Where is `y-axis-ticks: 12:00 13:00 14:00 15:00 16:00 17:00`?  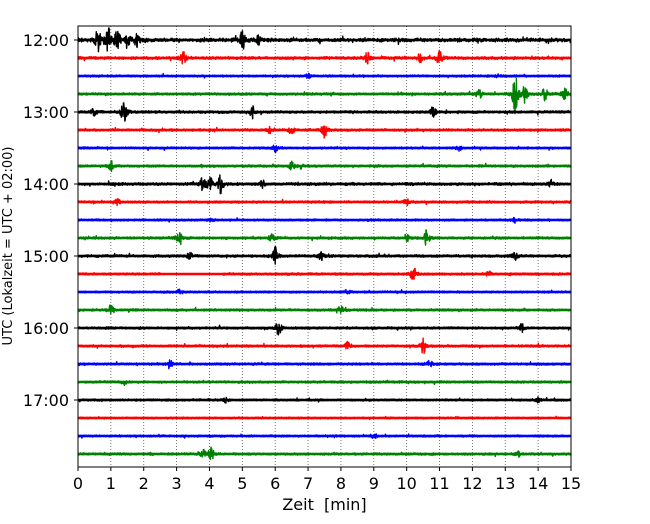 y-axis-ticks: 12:00 13:00 14:00 15:00 16:00 17:00 is located at coordinates (50, 220).